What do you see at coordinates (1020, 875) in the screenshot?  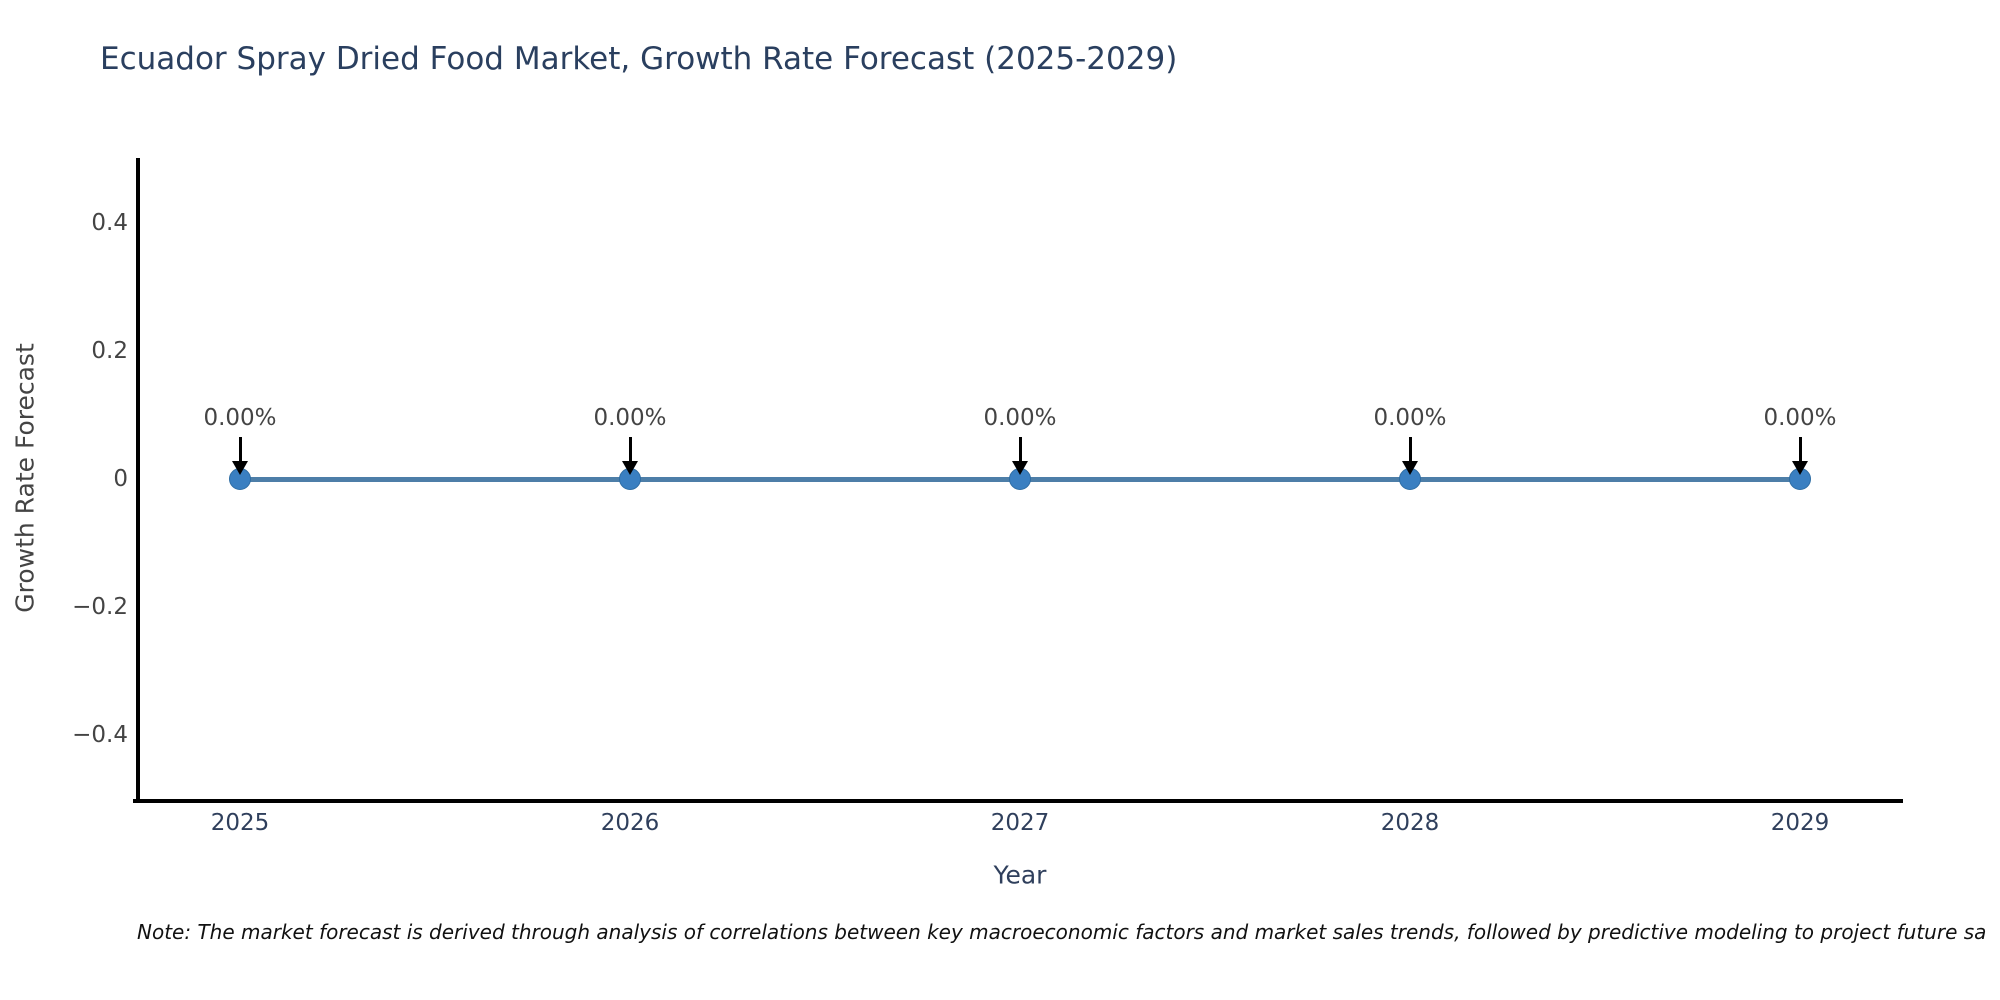 I see `x-axis-label: Year` at bounding box center [1020, 875].